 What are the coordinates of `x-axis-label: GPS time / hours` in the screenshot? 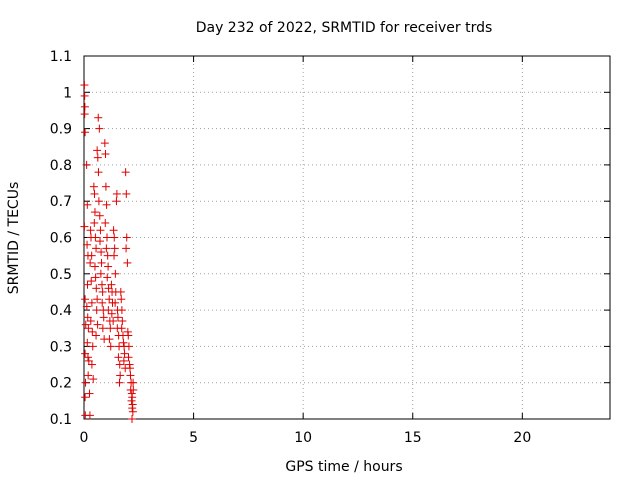 It's located at (343, 467).